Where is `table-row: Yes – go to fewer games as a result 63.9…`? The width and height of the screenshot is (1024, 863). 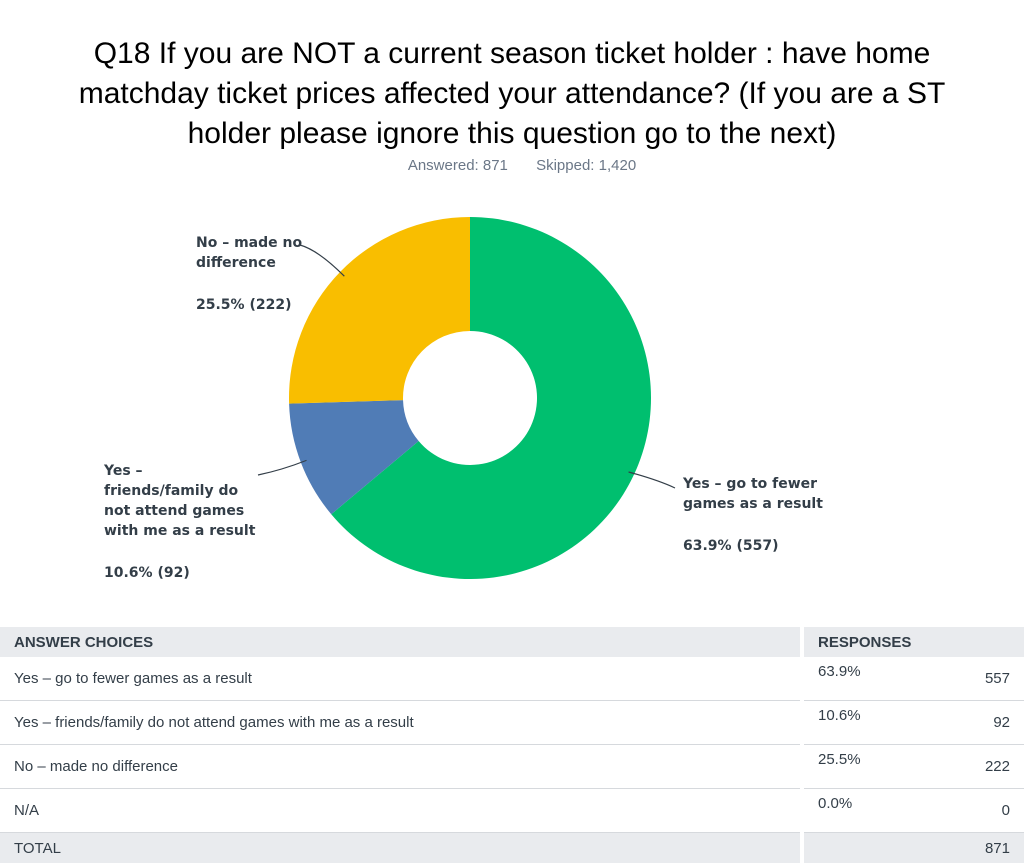 table-row: Yes – go to fewer games as a result 63.9… is located at coordinates (512, 679).